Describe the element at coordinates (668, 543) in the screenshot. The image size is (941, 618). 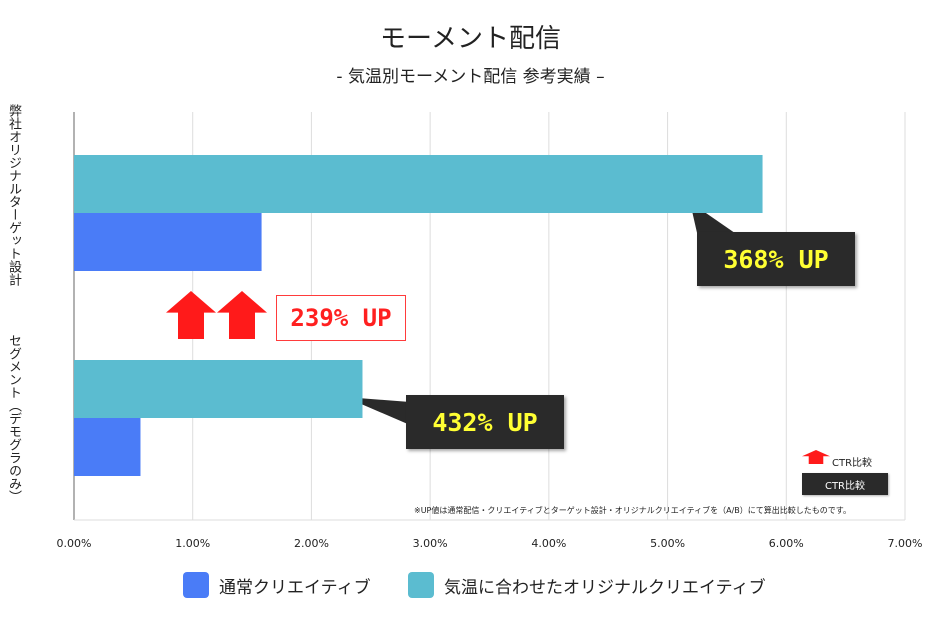
I see `x-tick-label: 5.00%` at that location.